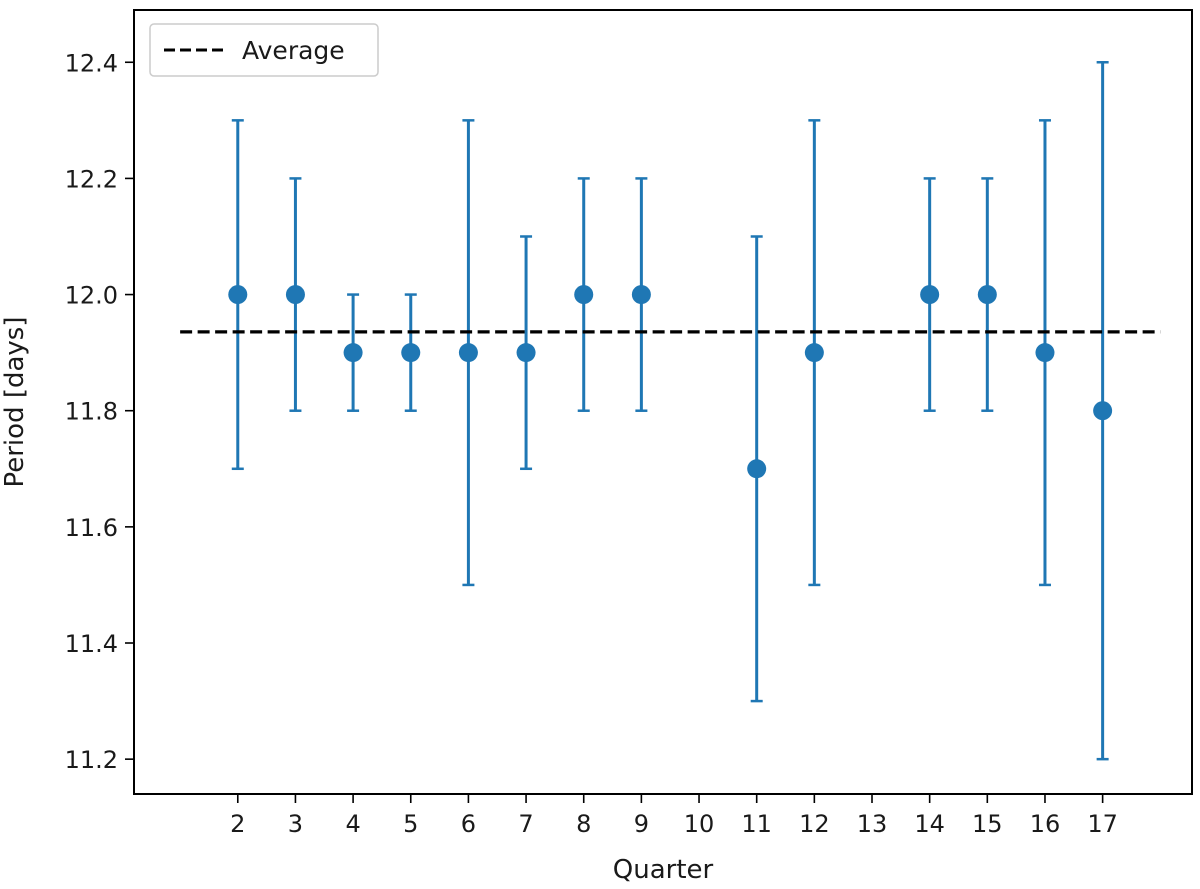 This screenshot has width=1200, height=889. What do you see at coordinates (674, 816) in the screenshot?
I see `x-axis: 2 3 4 5 6 7 8 9 10 11 12 13 14 15 16 17` at bounding box center [674, 816].